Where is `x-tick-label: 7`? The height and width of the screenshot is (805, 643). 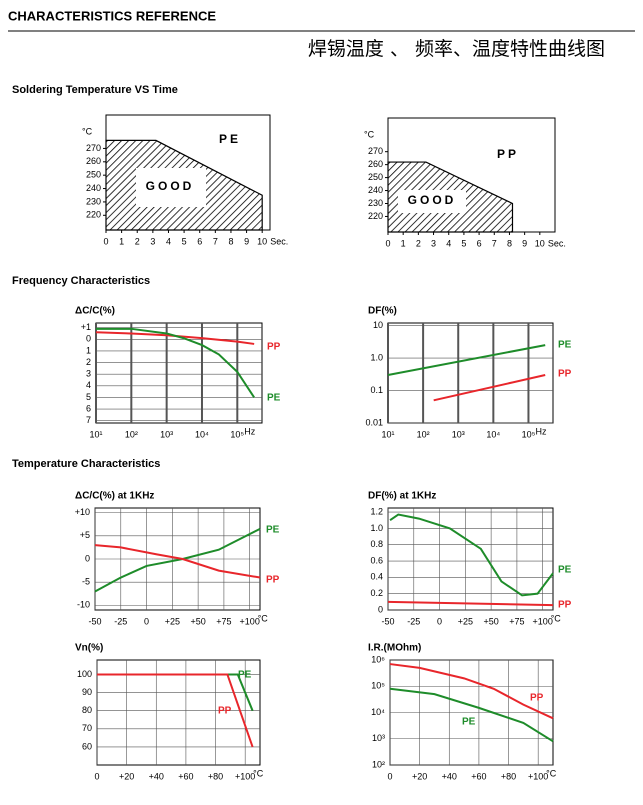 x-tick-label: 7 is located at coordinates (215, 241).